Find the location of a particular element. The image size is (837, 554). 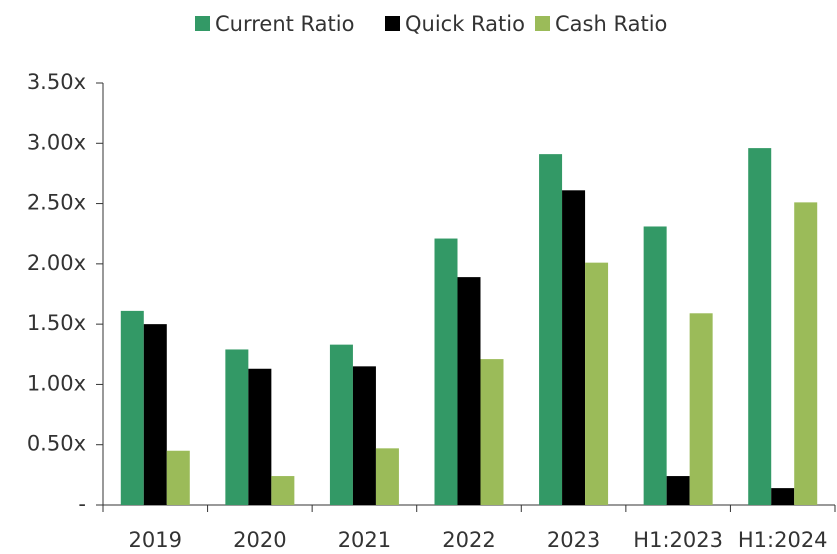

x-tick-label: H1:2024 is located at coordinates (783, 540).